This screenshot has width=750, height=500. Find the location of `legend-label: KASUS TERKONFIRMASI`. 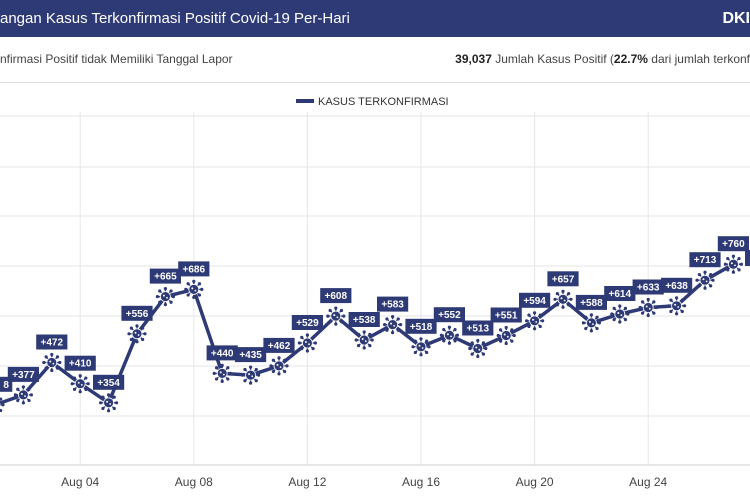

legend-label: KASUS TERKONFIRMASI is located at coordinates (383, 102).